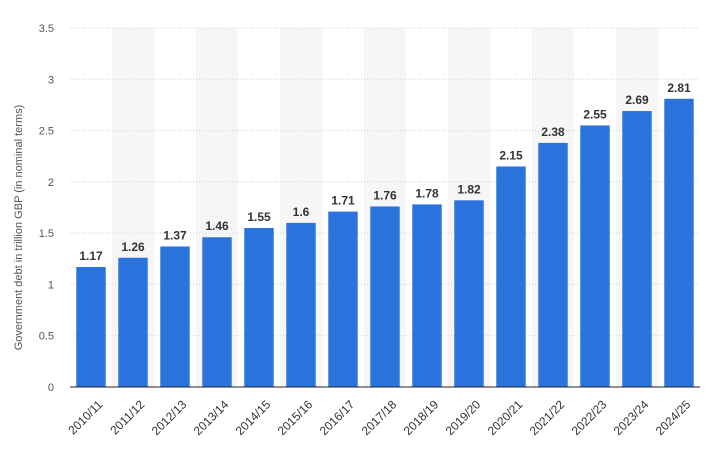 The width and height of the screenshot is (710, 460). Describe the element at coordinates (46, 208) in the screenshot. I see `y-axis-ticks: 0 0.5 1 1.5 2 2.5 3 3.5` at that location.